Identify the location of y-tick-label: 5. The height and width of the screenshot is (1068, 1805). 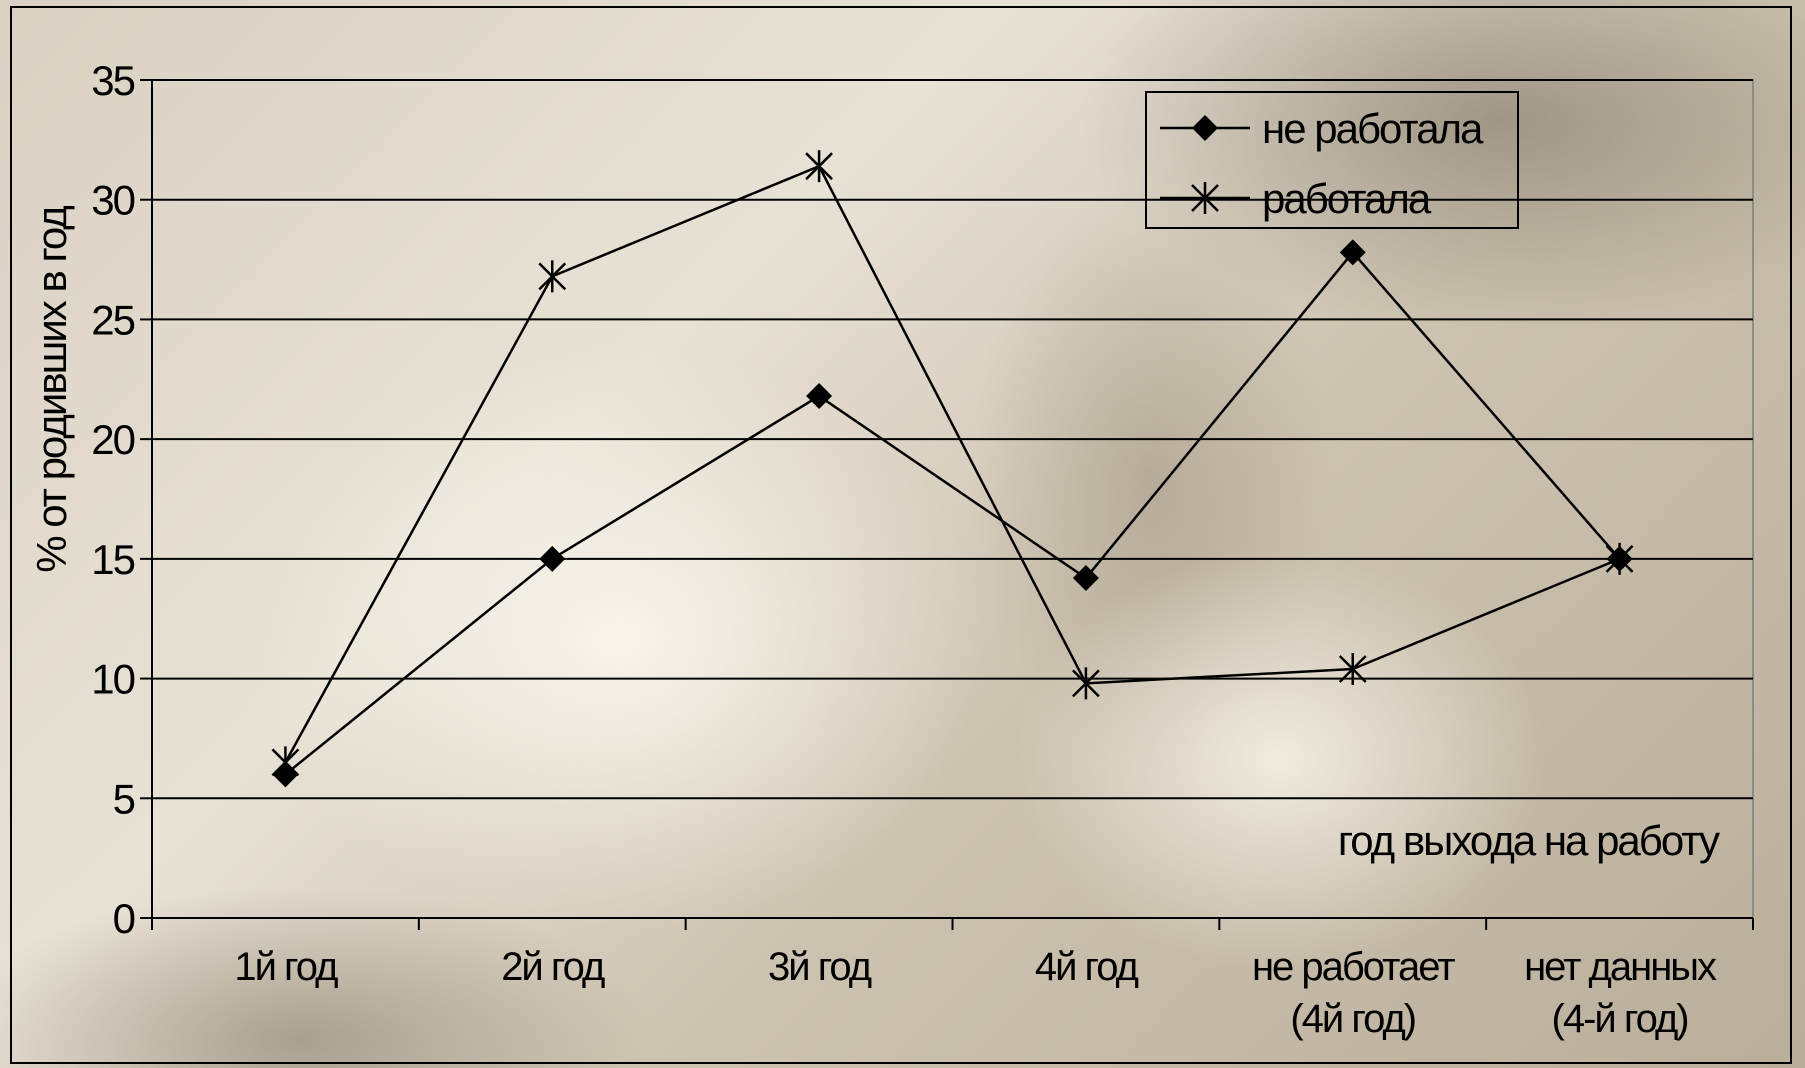
(124, 798).